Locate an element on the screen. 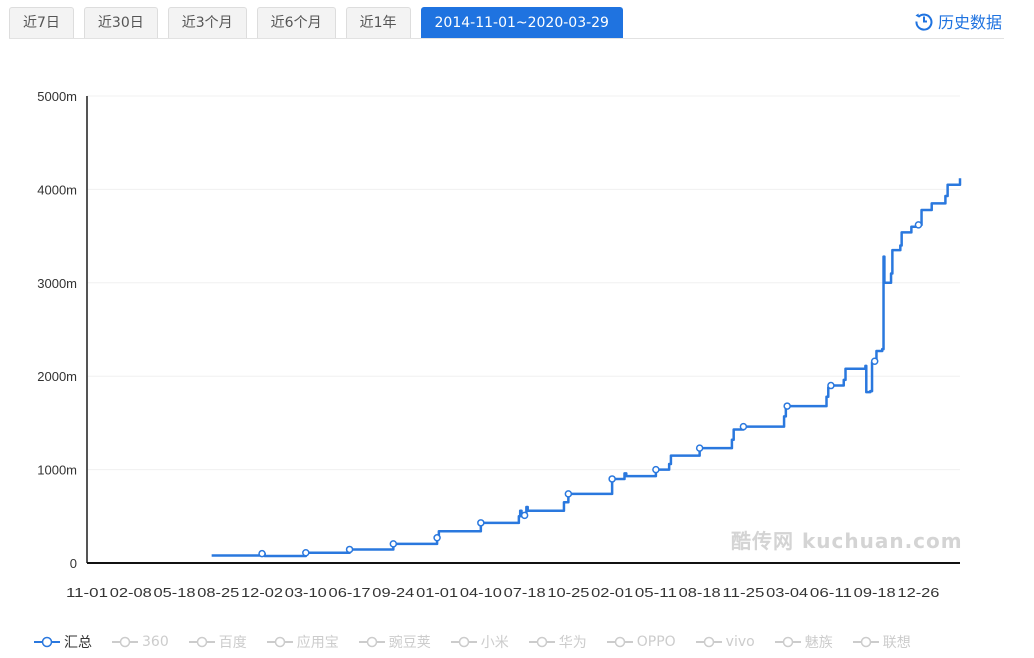  x-tick-label: 06-11 is located at coordinates (831, 592).